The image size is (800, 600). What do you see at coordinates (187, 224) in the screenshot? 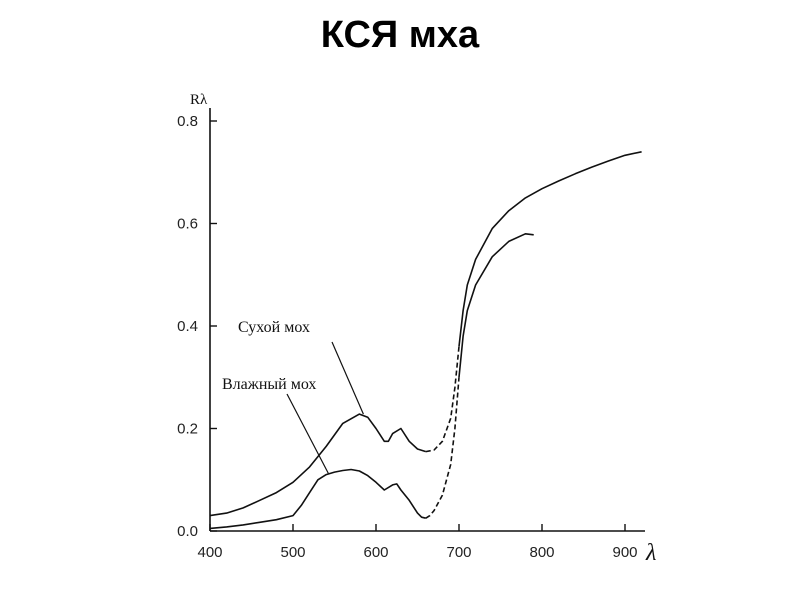
I see `y-tick-label: 0.6` at bounding box center [187, 224].